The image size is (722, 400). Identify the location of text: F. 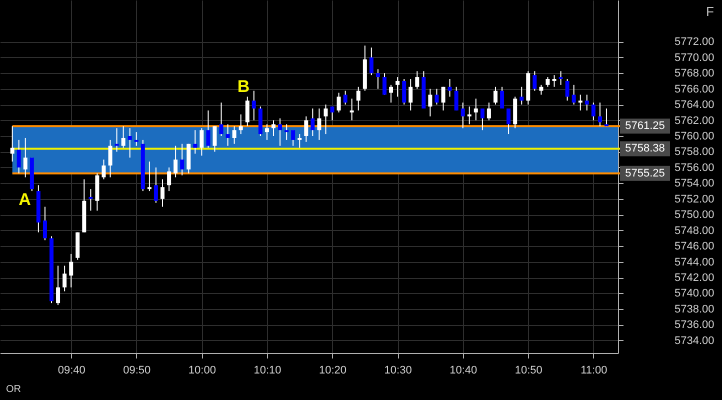
(710, 11).